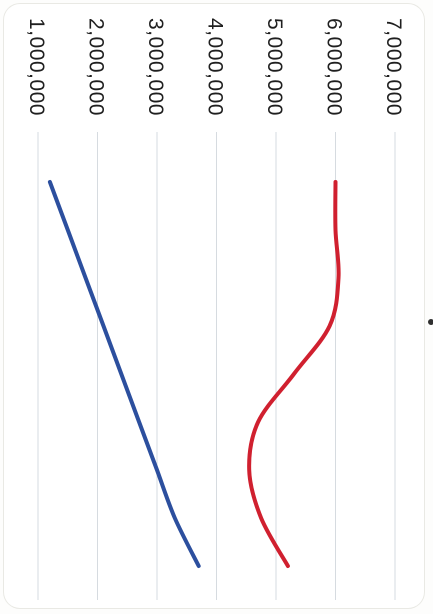  What do you see at coordinates (393, 67) in the screenshot?
I see `y-tick-label: 7,000,000` at bounding box center [393, 67].